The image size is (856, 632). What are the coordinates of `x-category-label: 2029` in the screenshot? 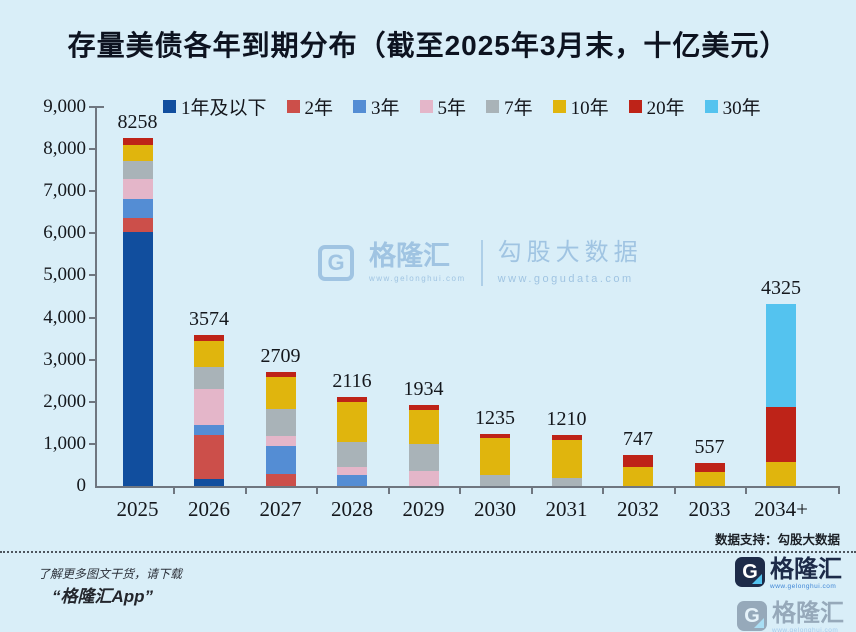 It's located at (423, 509).